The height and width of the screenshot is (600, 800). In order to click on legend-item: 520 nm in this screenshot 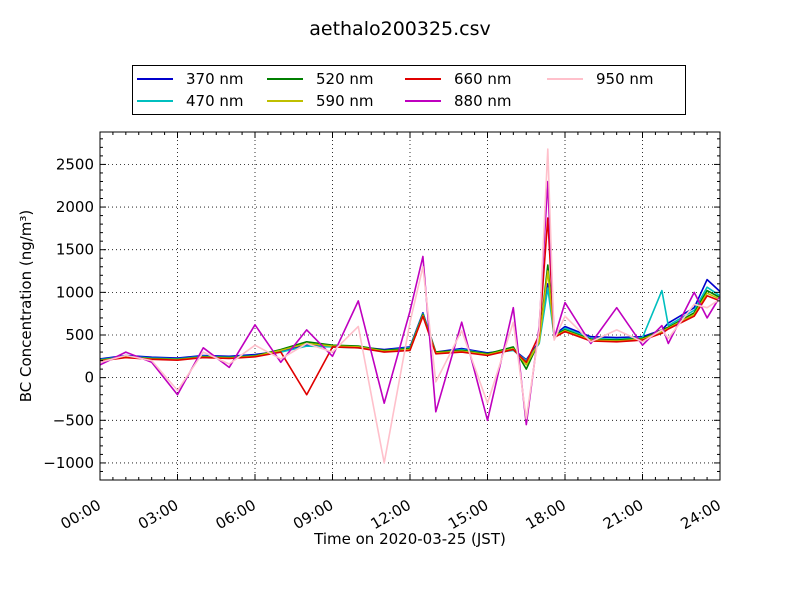, I will do `click(320, 79)`.